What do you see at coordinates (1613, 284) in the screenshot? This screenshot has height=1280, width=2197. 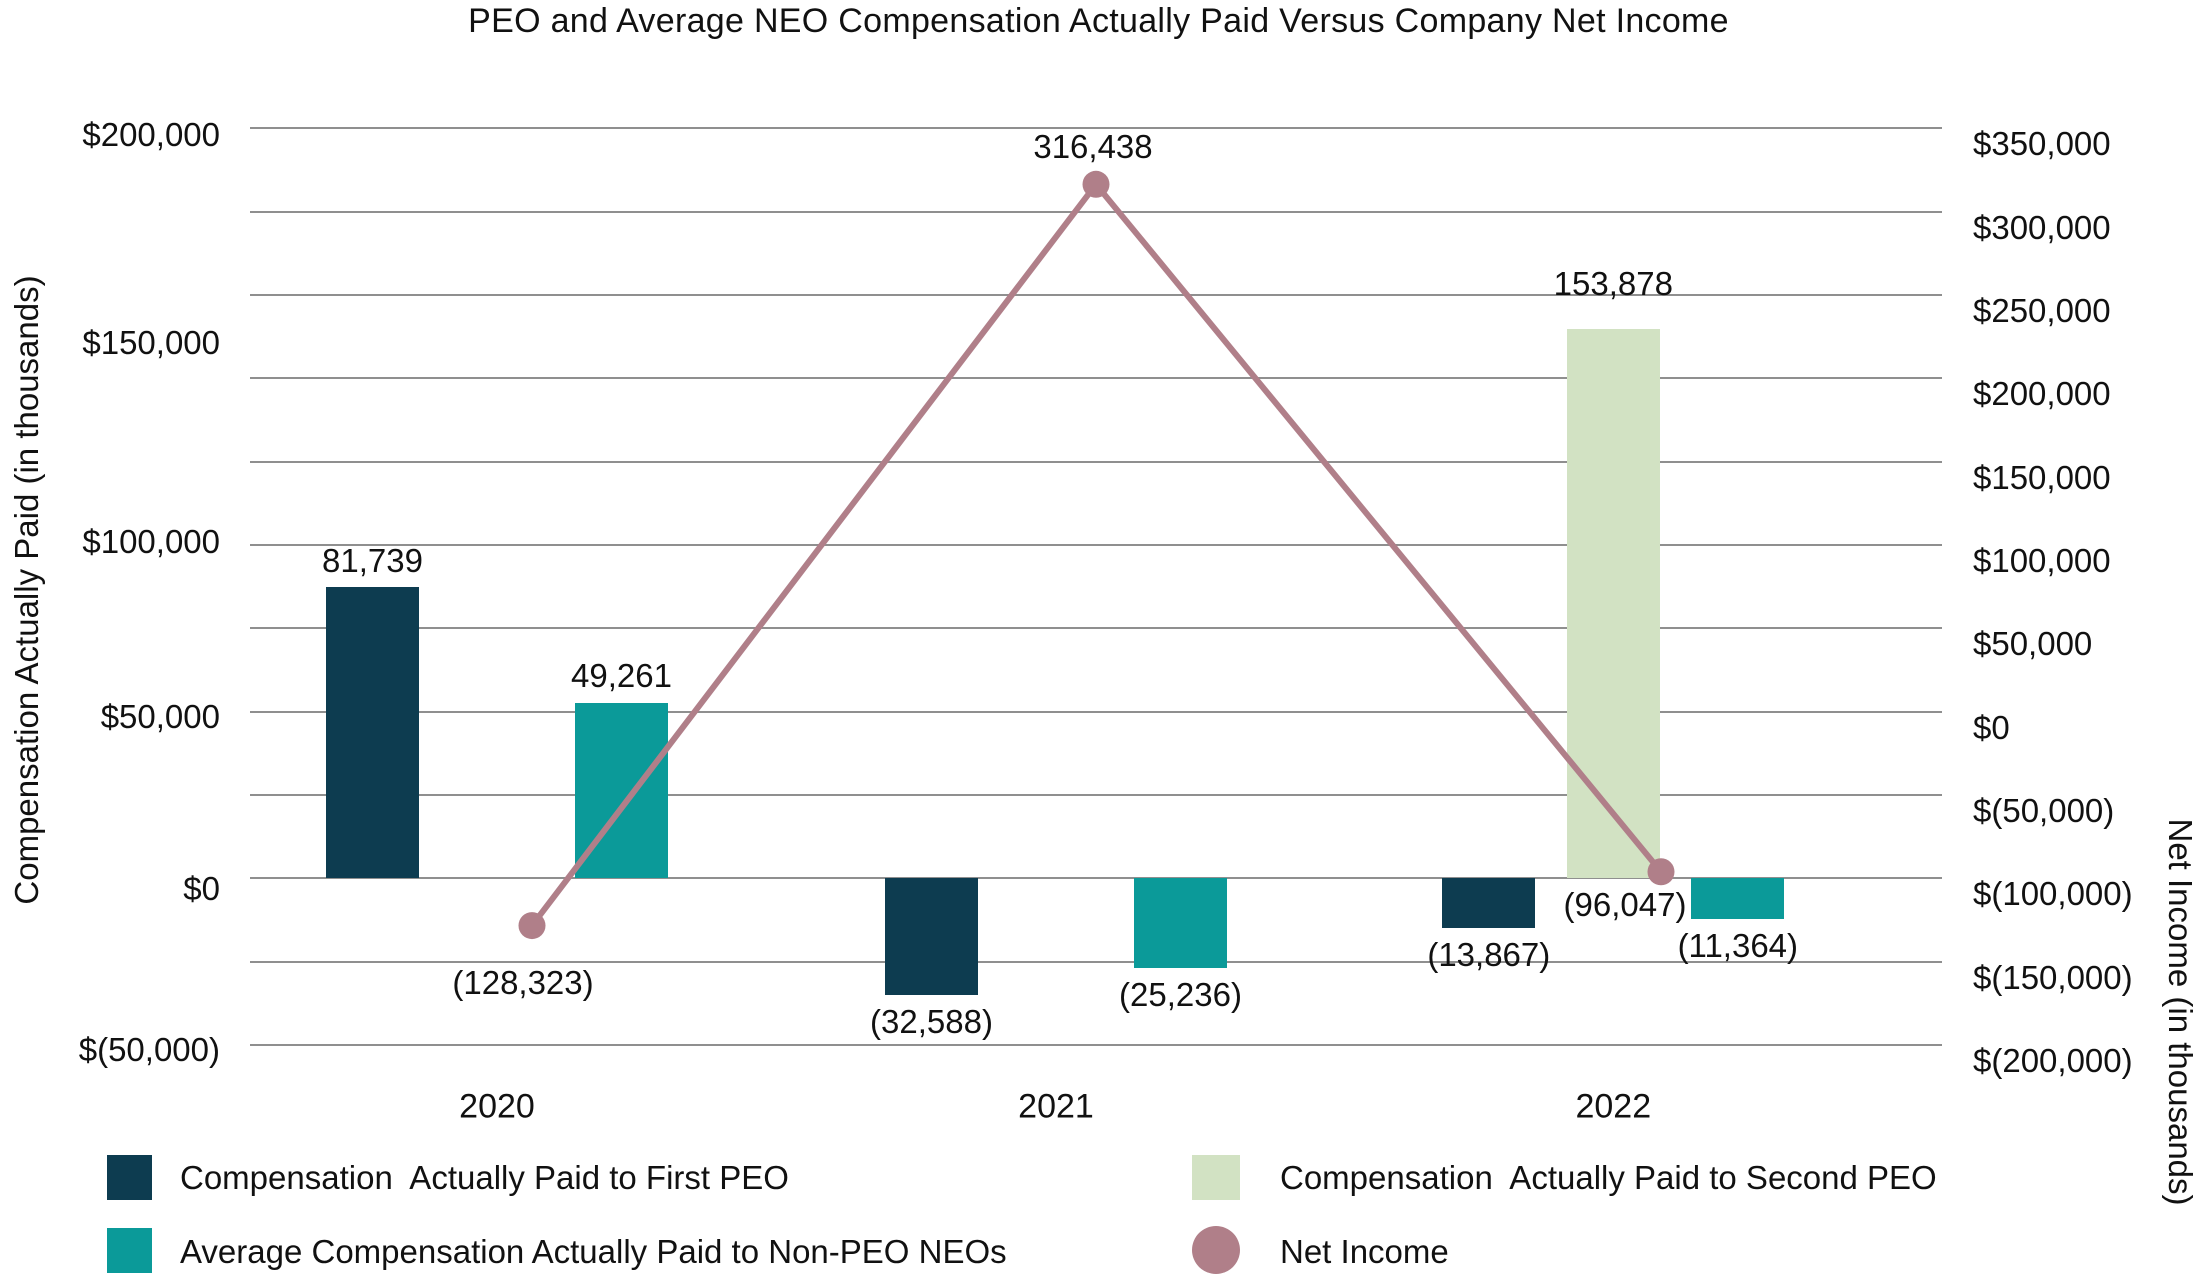 I see `data-label-compensation-actually-paid-to-second-peo-2022: 153,878` at bounding box center [1613, 284].